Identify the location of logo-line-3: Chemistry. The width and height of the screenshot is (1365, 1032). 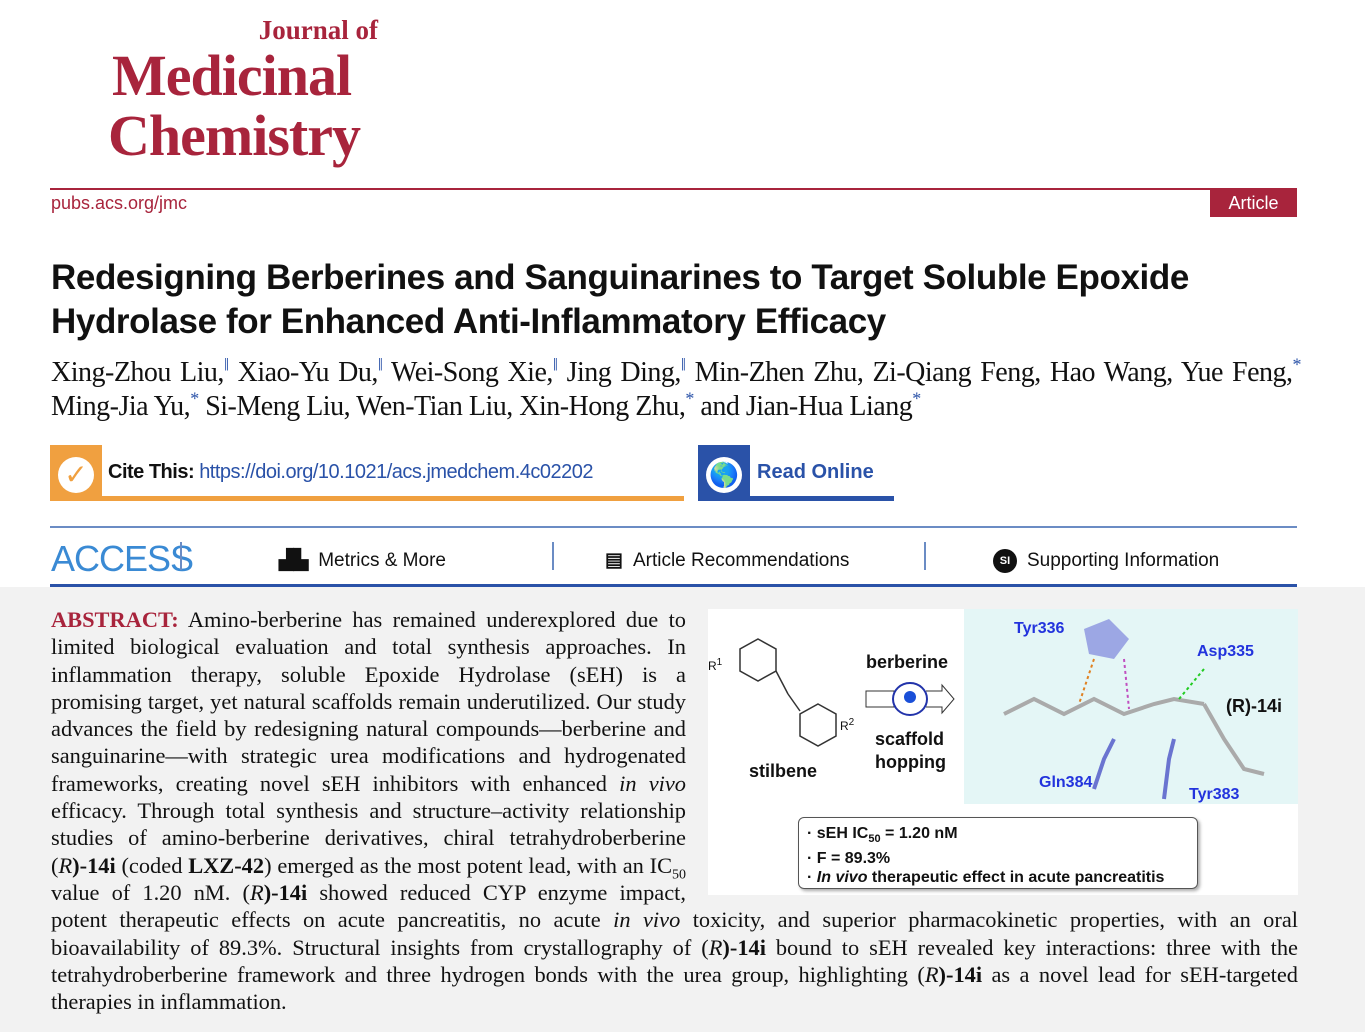
(234, 135).